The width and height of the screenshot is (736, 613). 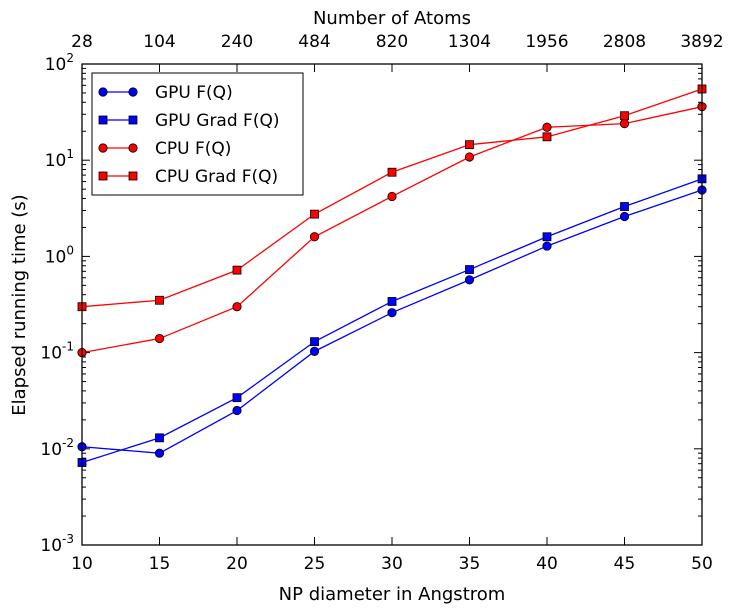 What do you see at coordinates (159, 42) in the screenshot?
I see `x2-tick-label: 104` at bounding box center [159, 42].